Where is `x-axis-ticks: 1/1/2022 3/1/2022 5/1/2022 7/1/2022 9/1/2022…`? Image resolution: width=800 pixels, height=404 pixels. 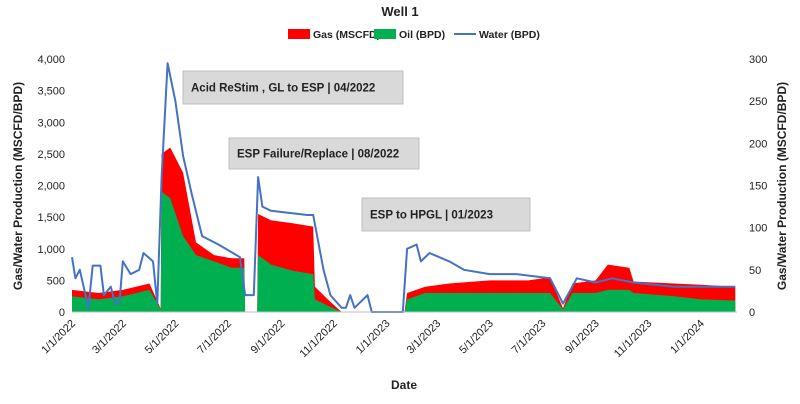
x-axis-ticks: 1/1/2022 3/1/2022 5/1/2022 7/1/2022 9/1/2022… is located at coordinates (373, 339).